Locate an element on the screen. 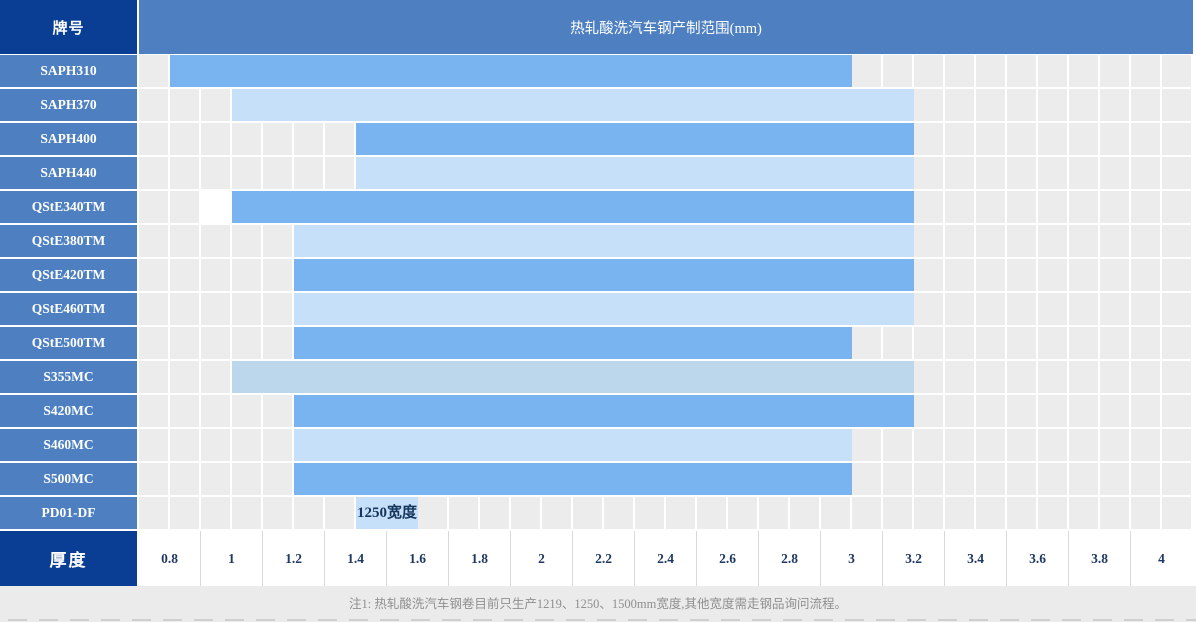  grade-label: SAPH440 is located at coordinates (68, 173).